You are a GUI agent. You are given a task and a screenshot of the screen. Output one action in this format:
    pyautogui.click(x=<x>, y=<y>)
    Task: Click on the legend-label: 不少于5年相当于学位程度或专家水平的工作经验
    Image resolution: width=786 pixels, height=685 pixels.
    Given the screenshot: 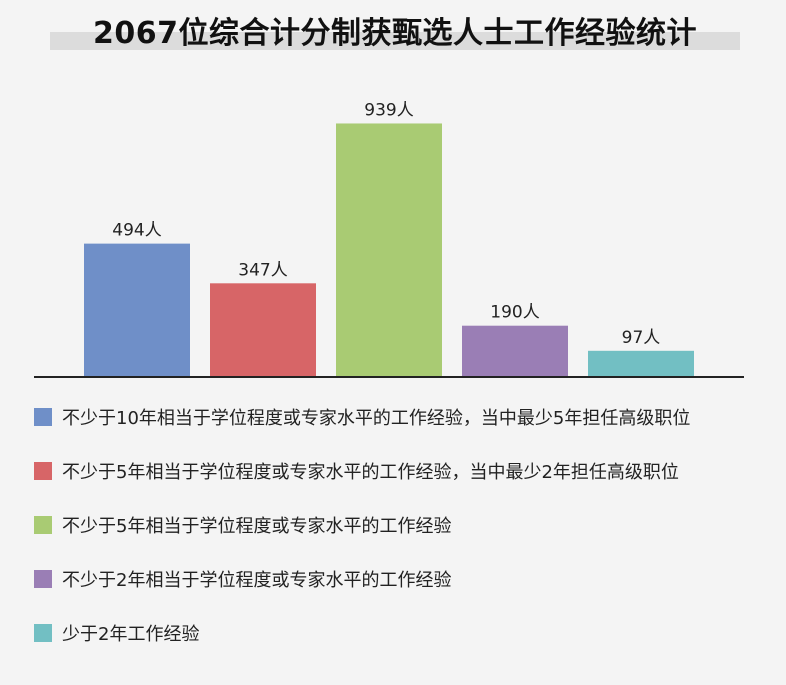 What is the action you would take?
    pyautogui.click(x=257, y=526)
    